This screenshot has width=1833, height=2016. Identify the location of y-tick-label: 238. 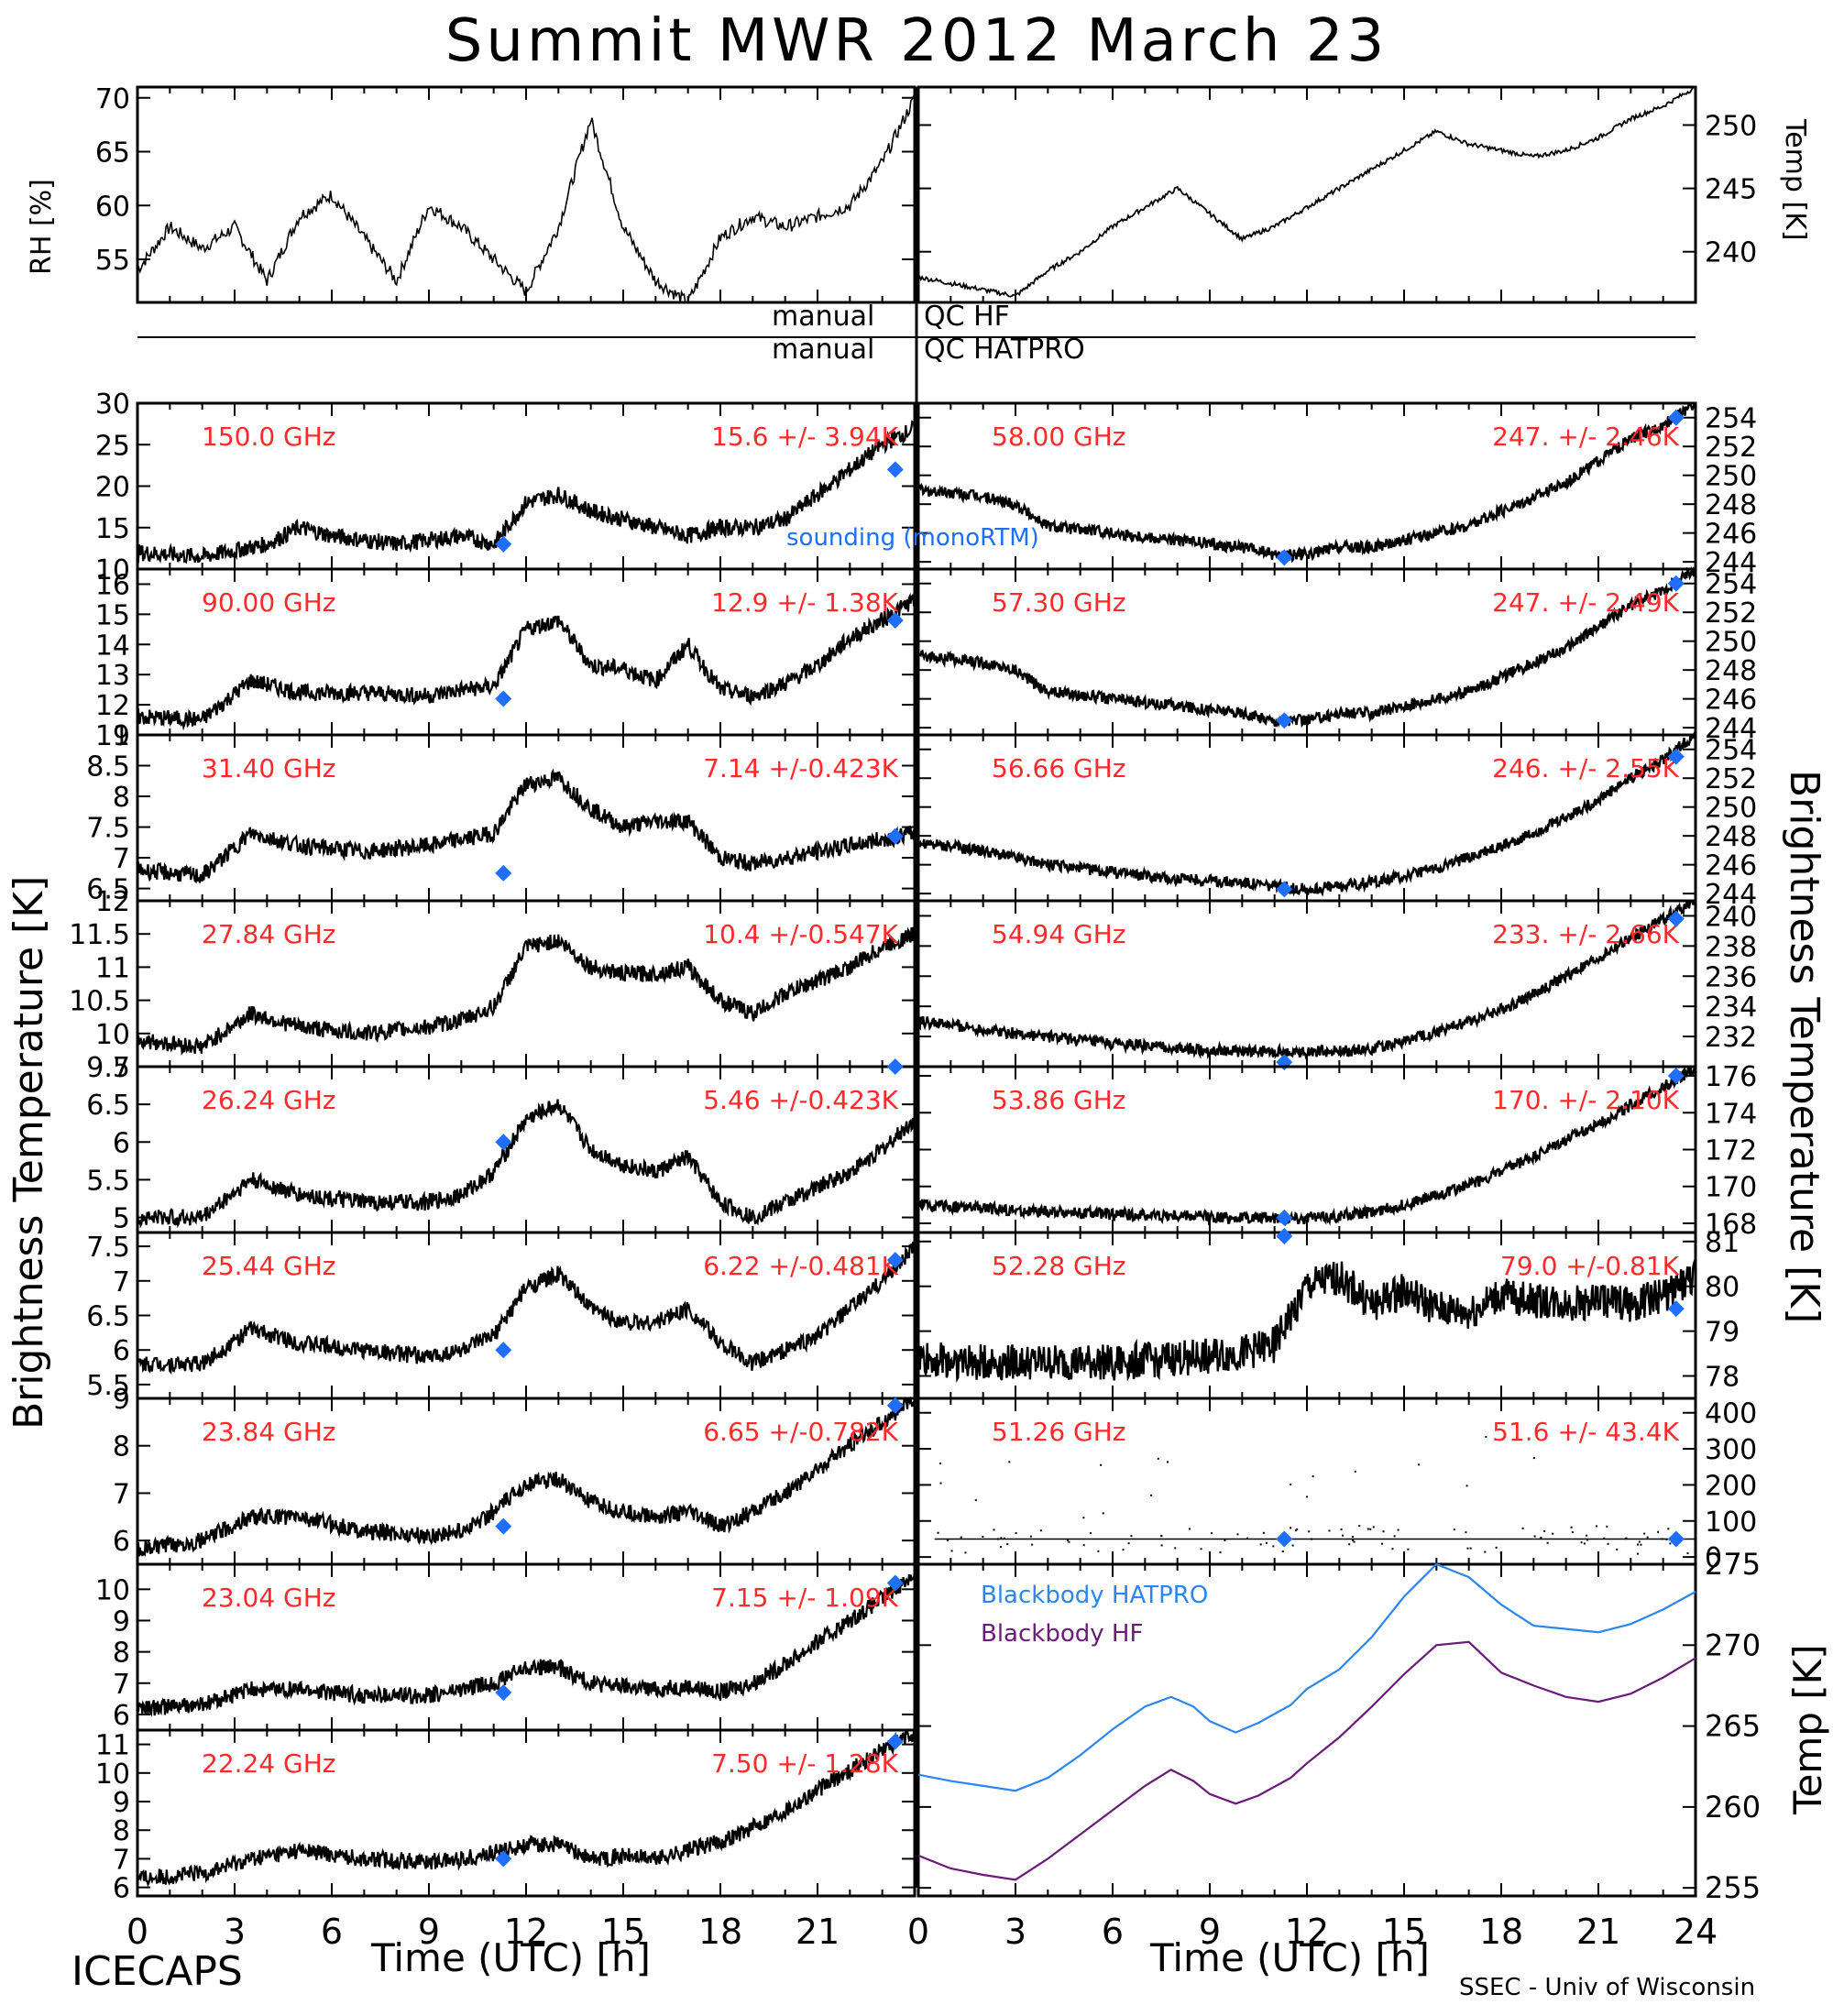
(1731, 947).